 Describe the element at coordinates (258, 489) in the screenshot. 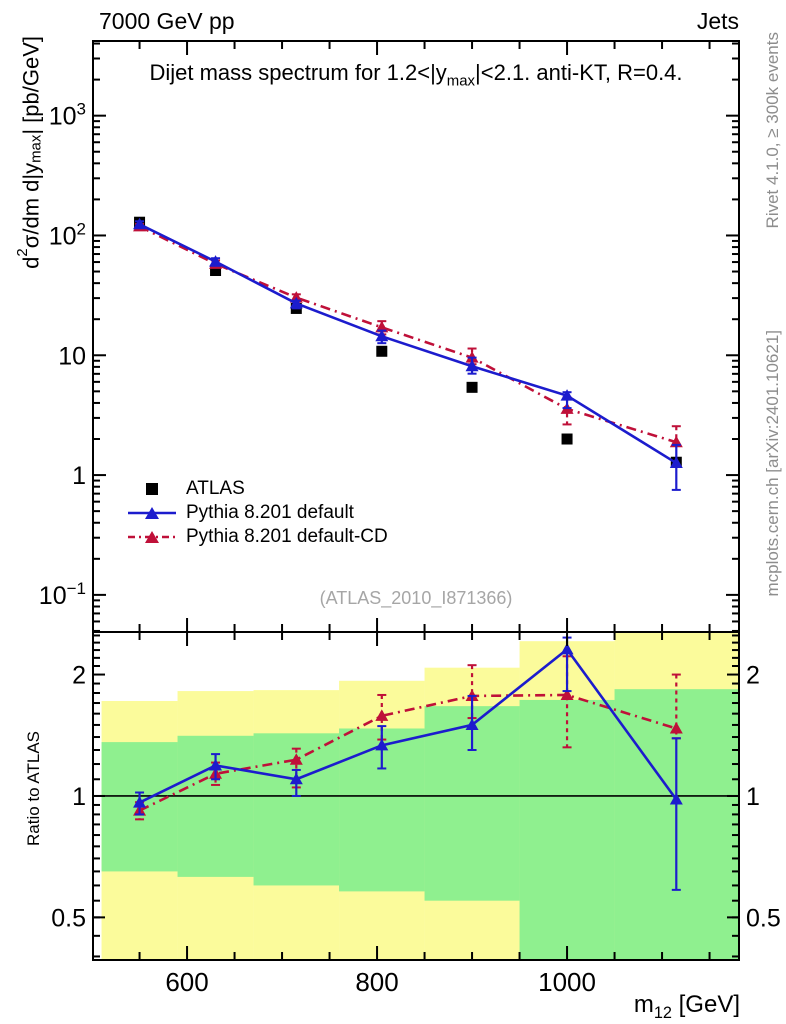

I see `legend-row-atlas: ATLAS` at that location.